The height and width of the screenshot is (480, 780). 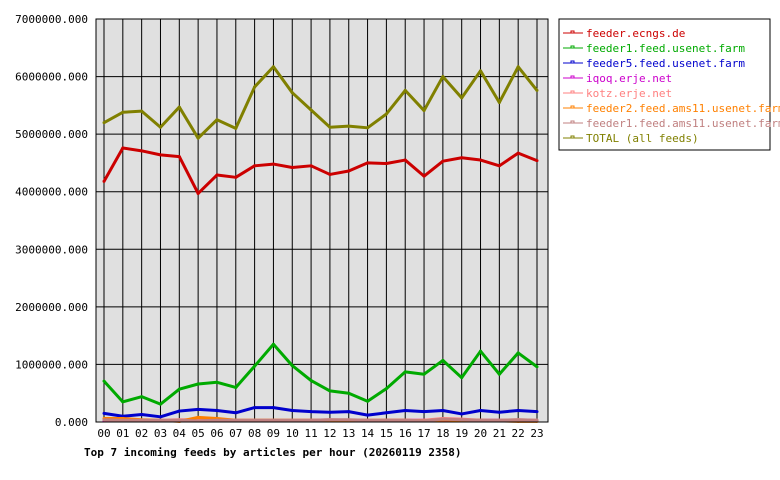 What do you see at coordinates (635, 33) in the screenshot?
I see `legend-label: feeder.ecngs.de` at bounding box center [635, 33].